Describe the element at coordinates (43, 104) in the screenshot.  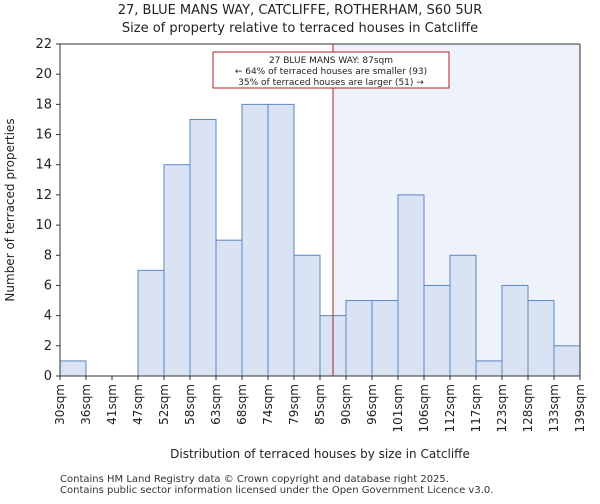
I see `y-tick-label: 18` at that location.